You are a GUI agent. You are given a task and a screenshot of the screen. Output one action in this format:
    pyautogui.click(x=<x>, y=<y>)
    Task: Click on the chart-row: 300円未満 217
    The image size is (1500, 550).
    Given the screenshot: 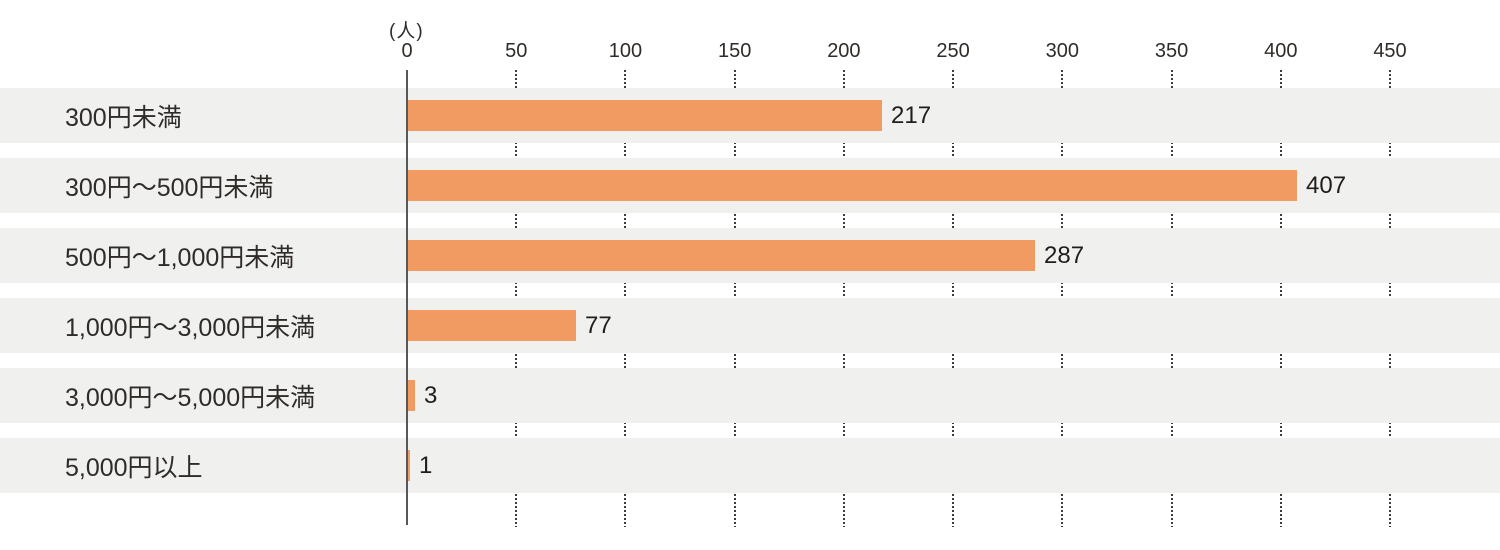 What is the action you would take?
    pyautogui.click(x=750, y=115)
    